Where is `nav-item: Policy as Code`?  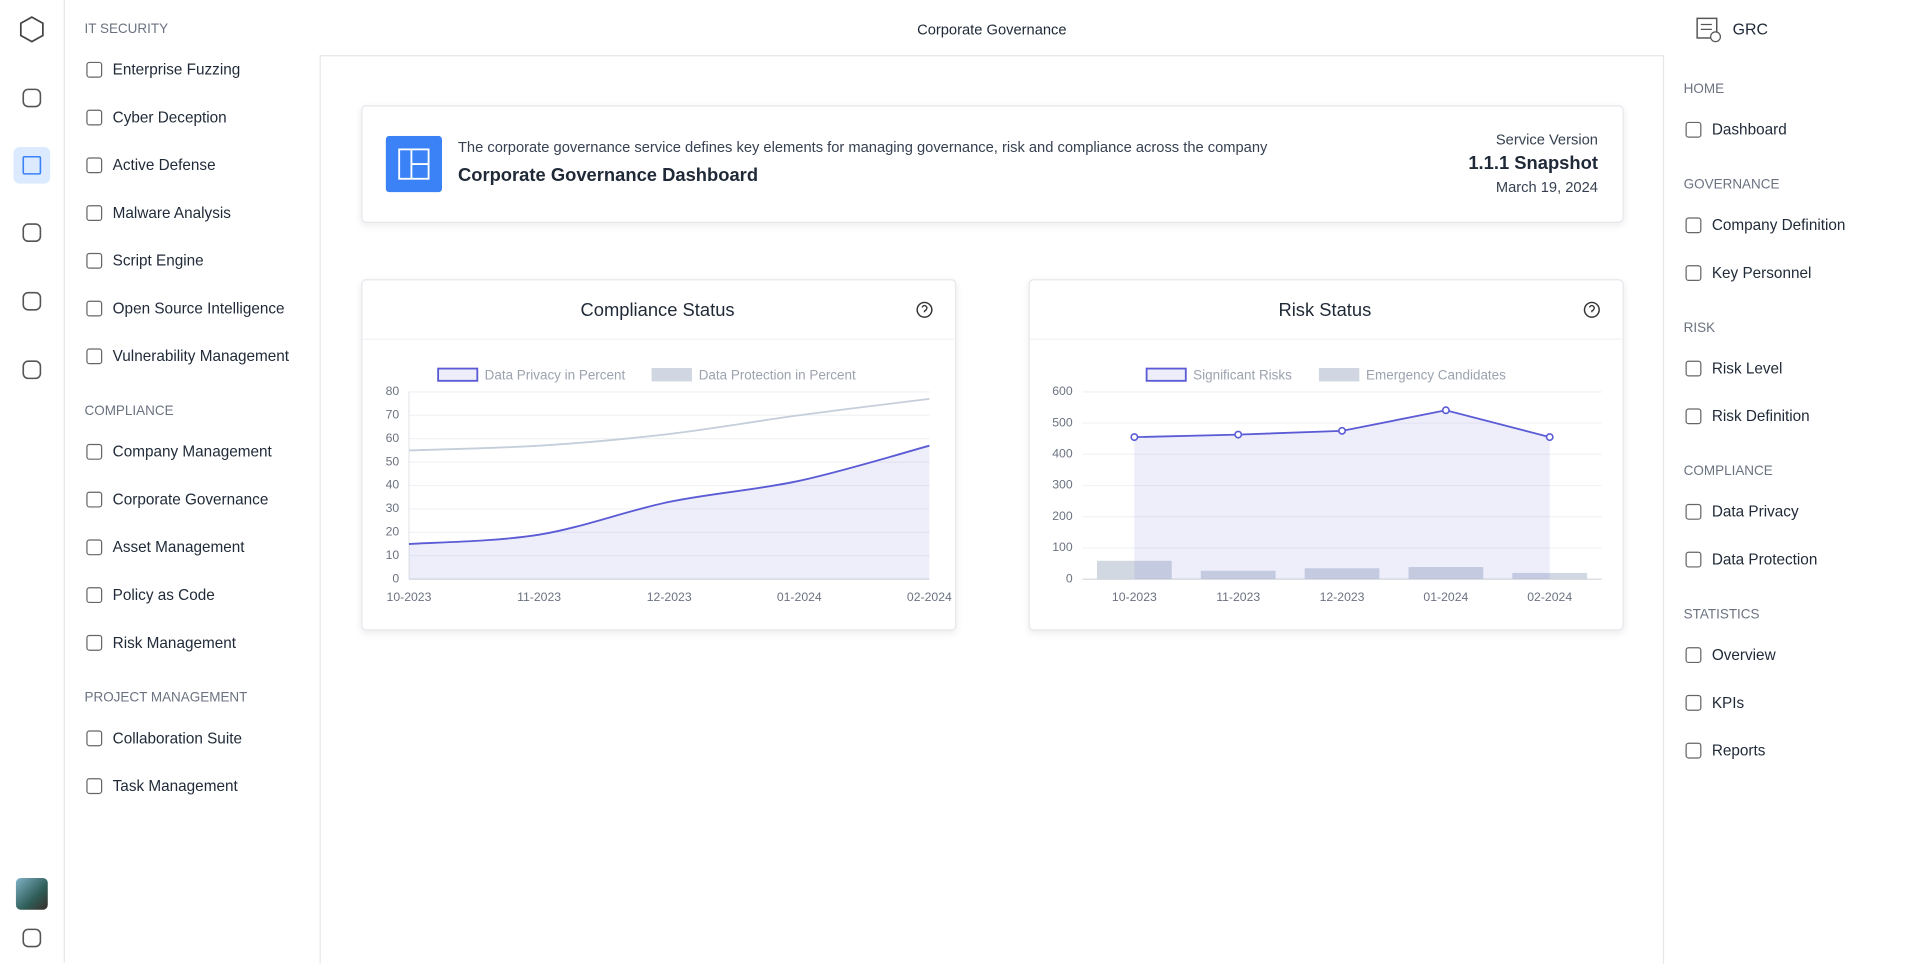
nav-item: Policy as Code is located at coordinates (163, 595).